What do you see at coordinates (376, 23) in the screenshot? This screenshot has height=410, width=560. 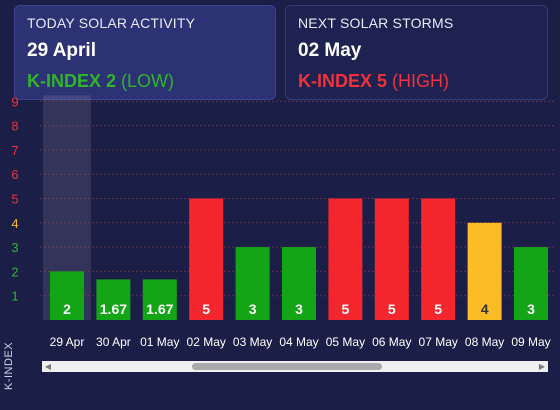 I see `next-storms-label: NEXT SOLAR STORMS` at bounding box center [376, 23].